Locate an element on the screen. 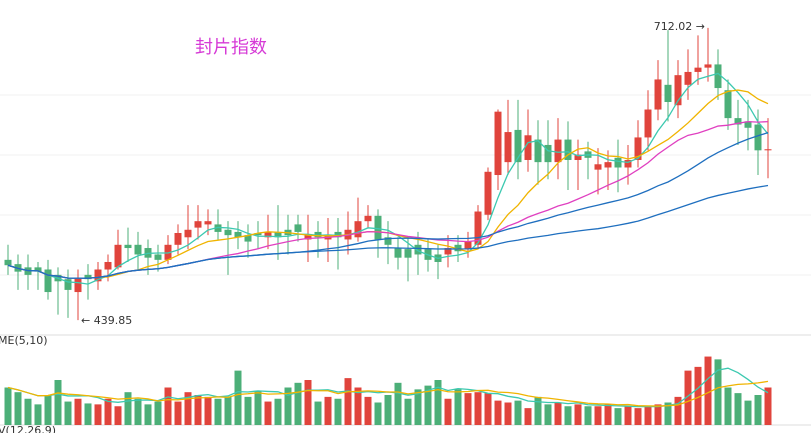  high-annotation: 712.02 → is located at coordinates (679, 26).